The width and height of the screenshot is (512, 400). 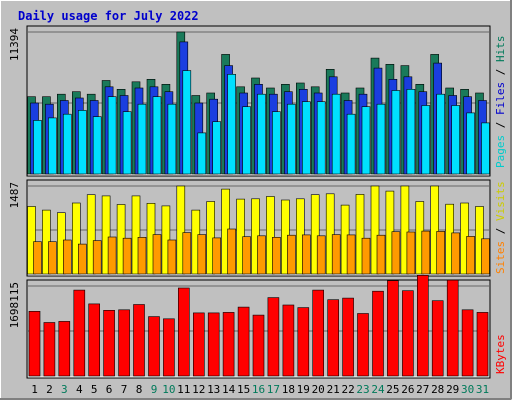 What do you see at coordinates (243, 389) in the screenshot?
I see `x-tick-label: 15` at bounding box center [243, 389].